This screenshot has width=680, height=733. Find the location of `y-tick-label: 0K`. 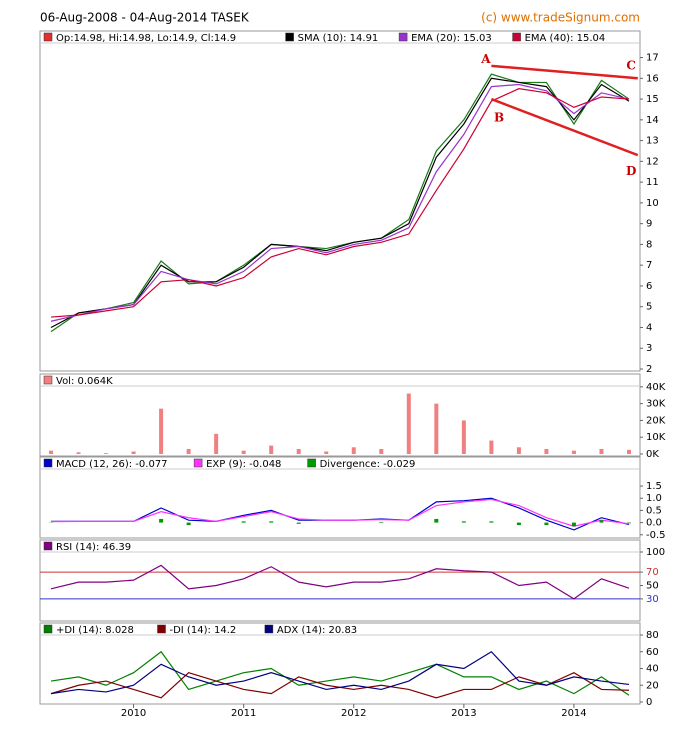

y-tick-label: 0K is located at coordinates (652, 454).